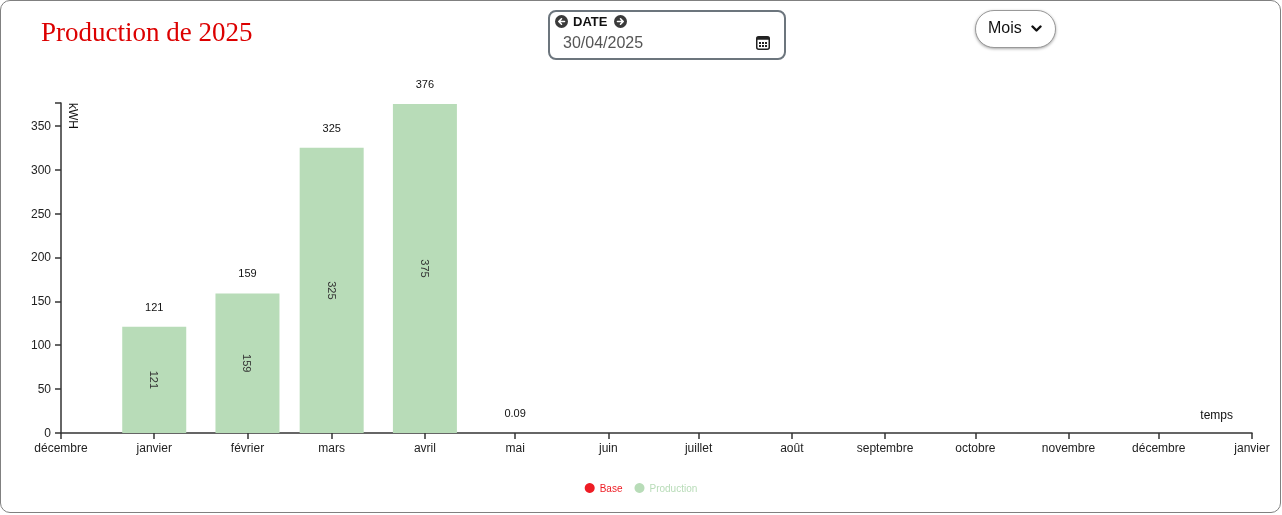 This screenshot has height=515, width=1282. Describe the element at coordinates (41, 257) in the screenshot. I see `y-tick-label: 200` at that location.